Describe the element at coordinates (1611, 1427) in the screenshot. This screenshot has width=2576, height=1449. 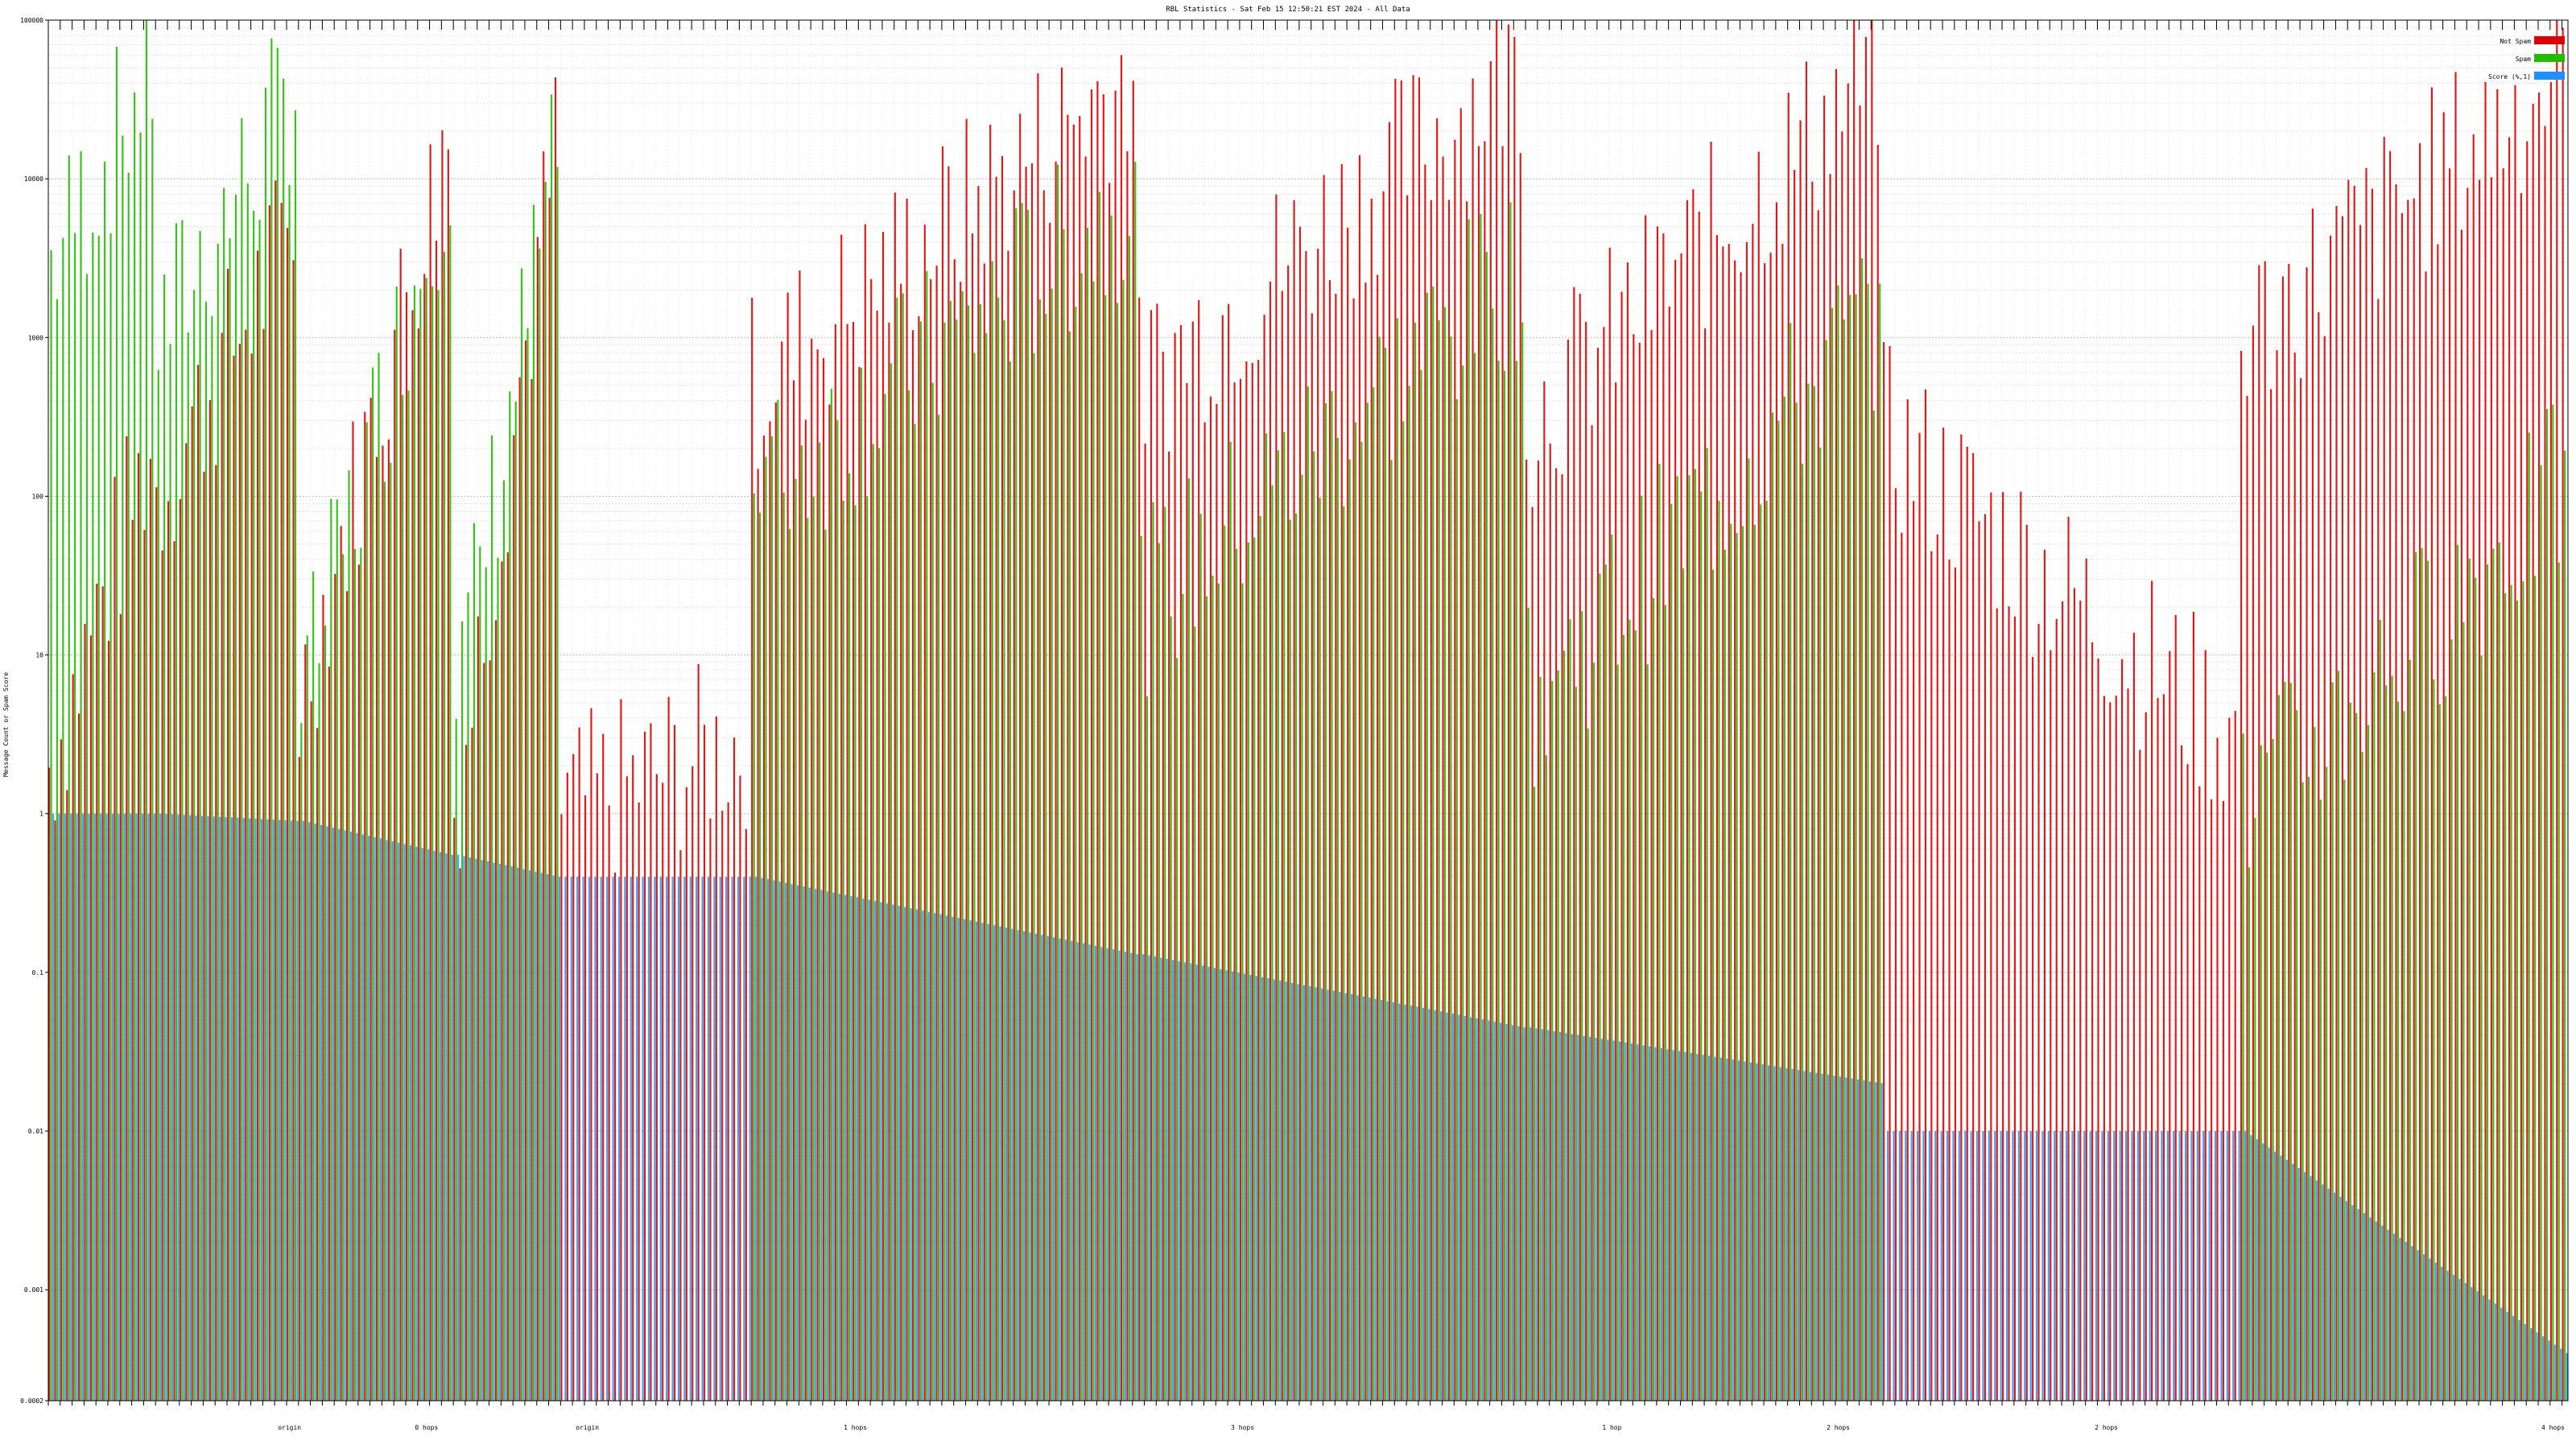
I see `x-tick-label: 1 hop` at that location.